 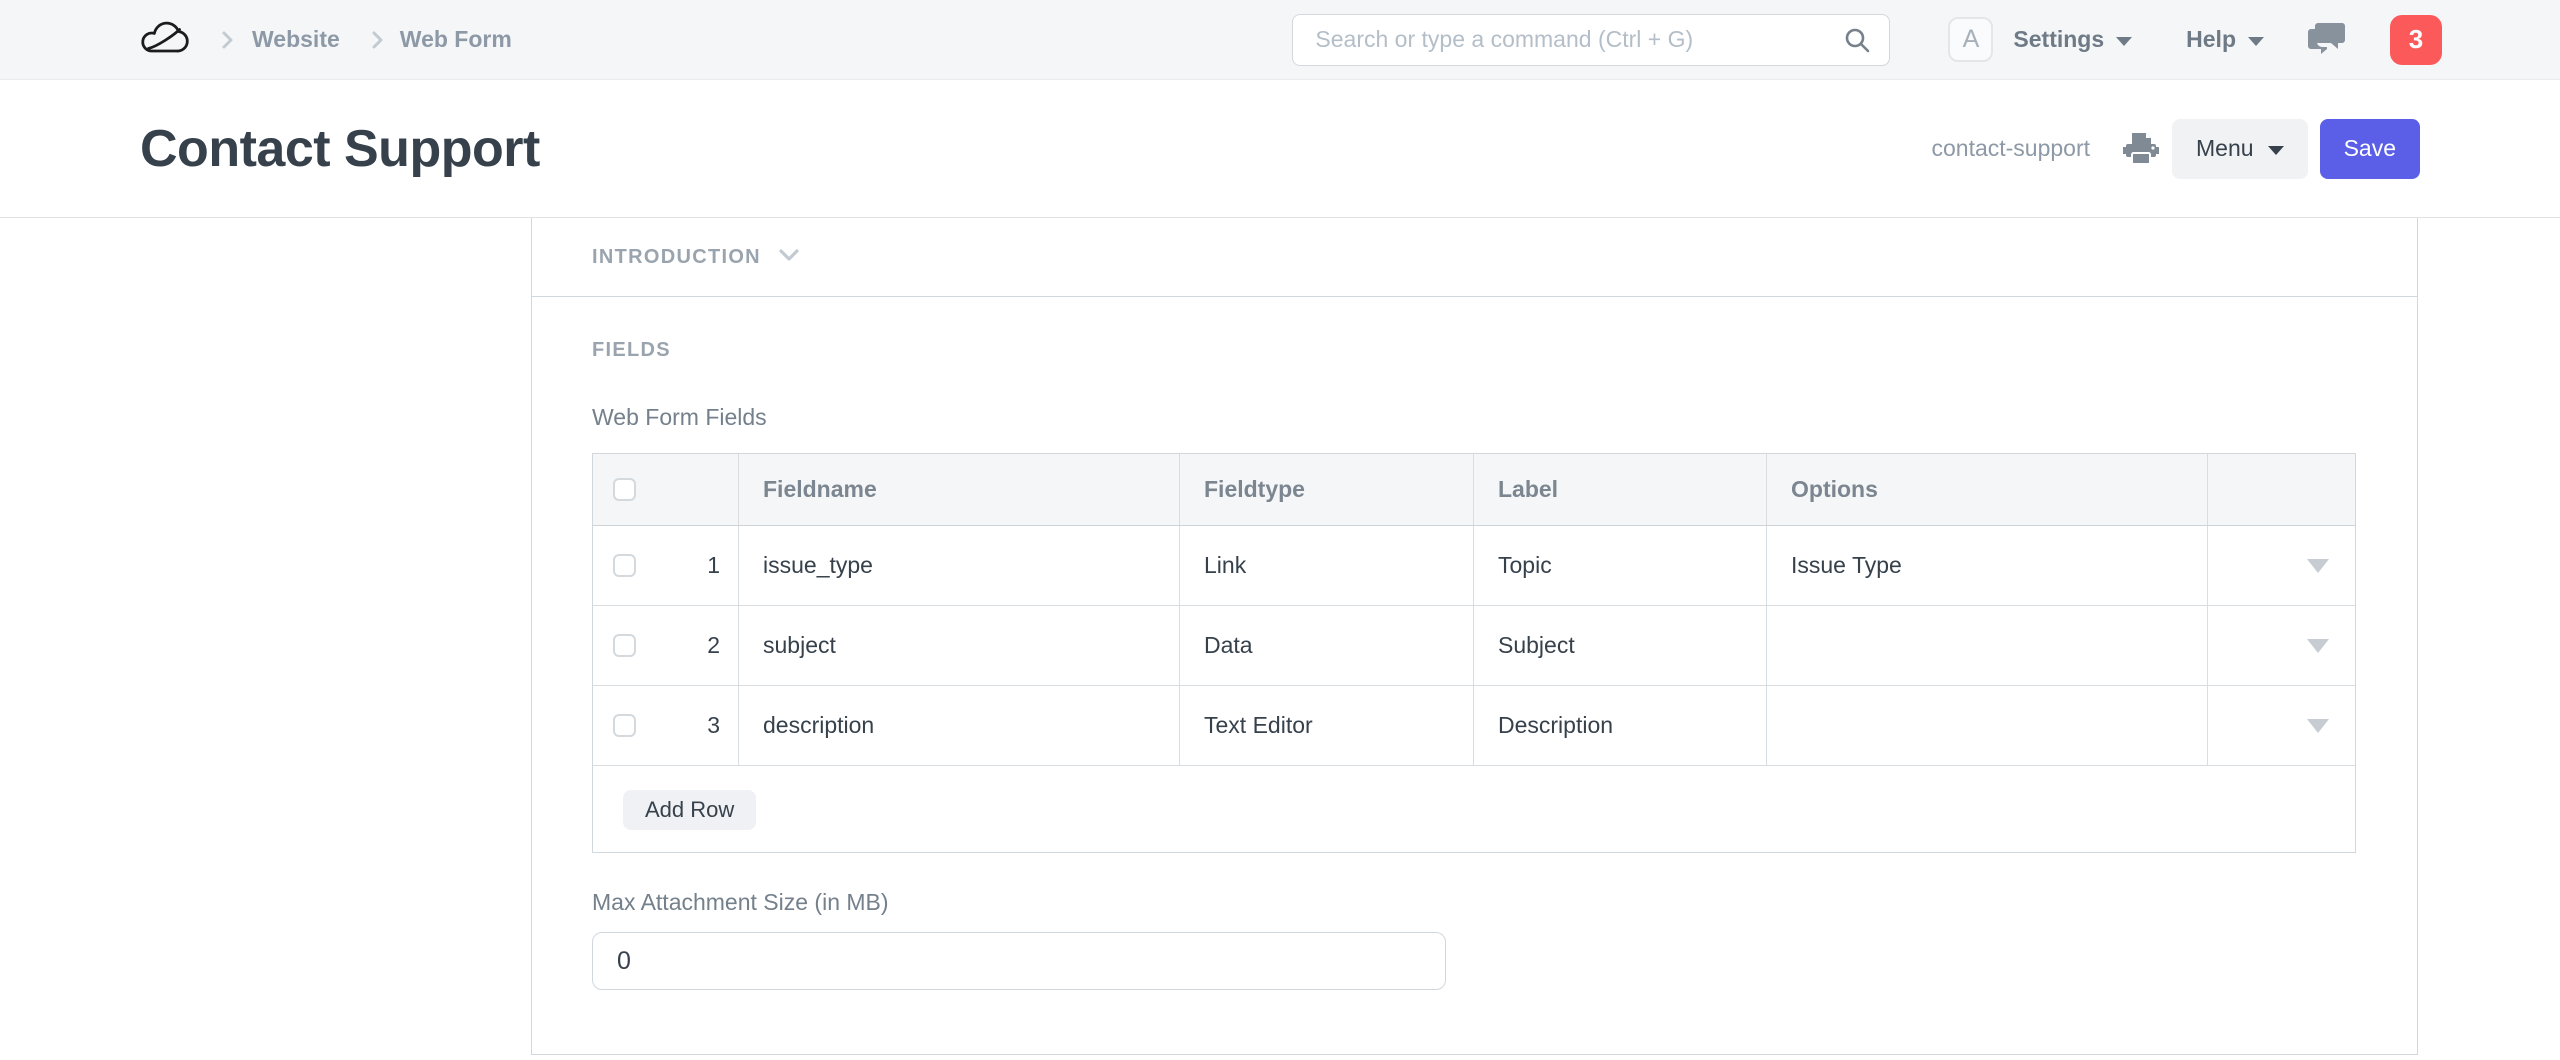 What do you see at coordinates (959, 565) in the screenshot?
I see `cell-fieldname: issue_type` at bounding box center [959, 565].